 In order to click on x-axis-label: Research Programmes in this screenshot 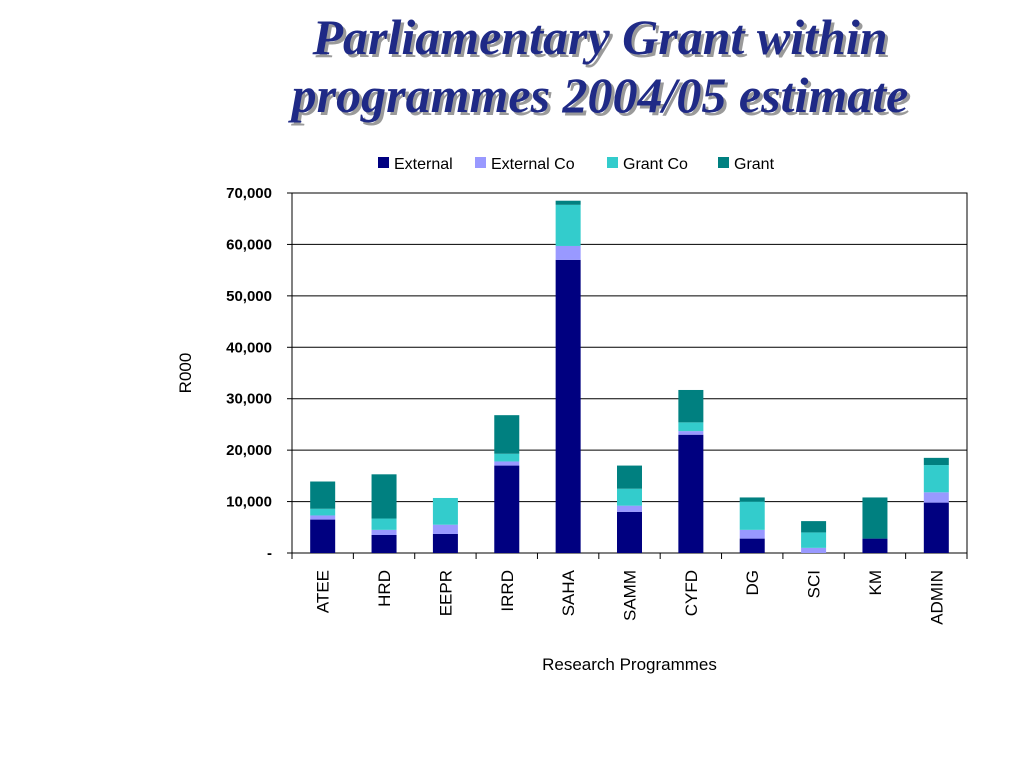, I will do `click(629, 664)`.